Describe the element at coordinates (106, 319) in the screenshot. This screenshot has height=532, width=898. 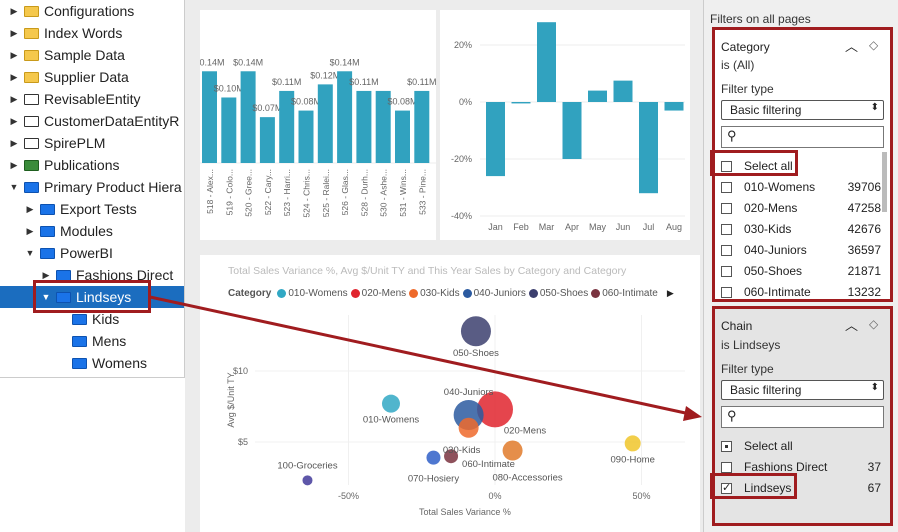
I see `tree-item-label: Kids` at that location.